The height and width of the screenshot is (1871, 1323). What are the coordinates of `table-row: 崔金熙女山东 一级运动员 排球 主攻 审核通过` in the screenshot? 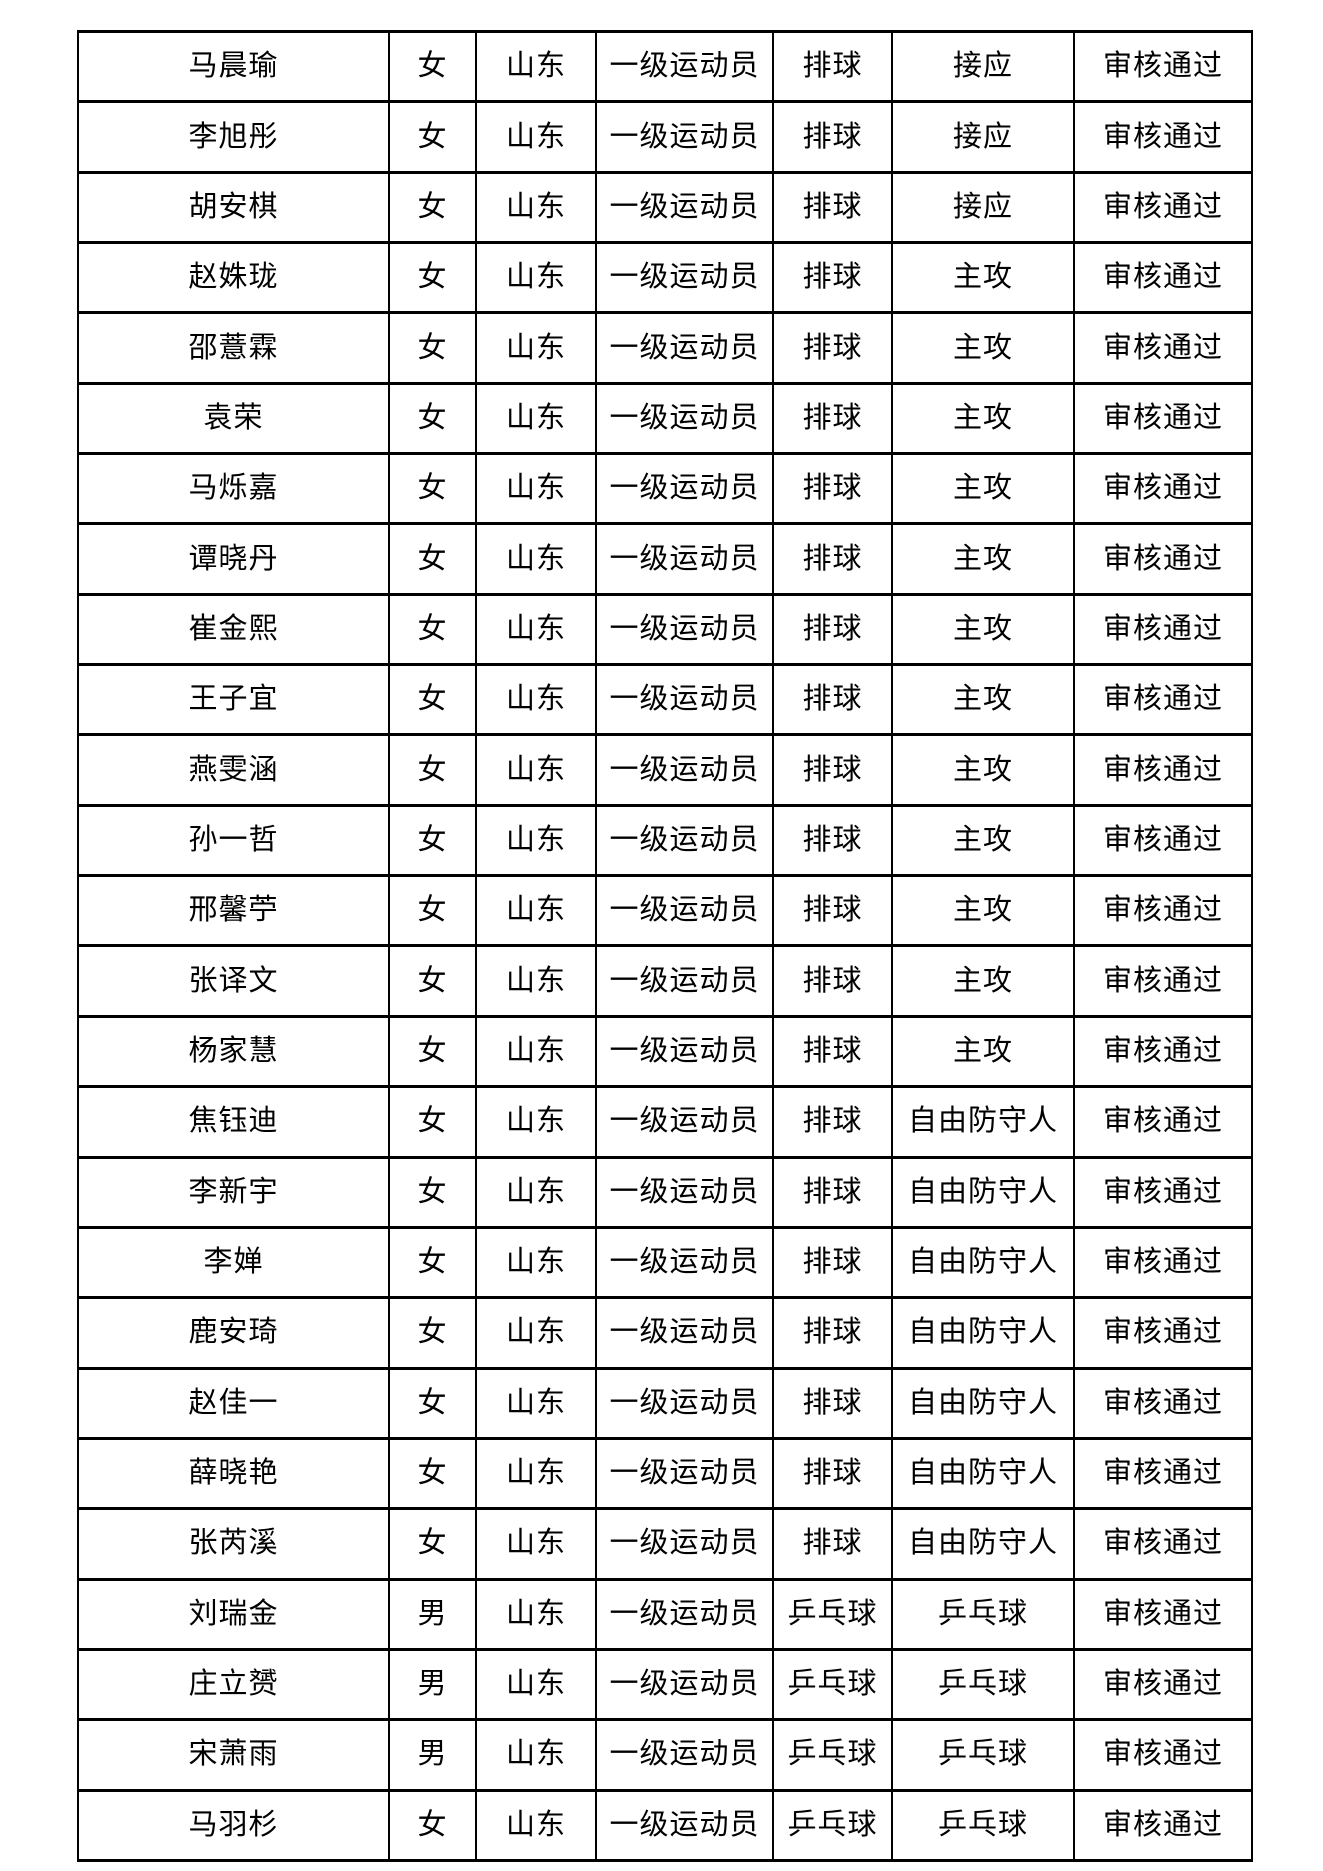 It's located at (665, 629).